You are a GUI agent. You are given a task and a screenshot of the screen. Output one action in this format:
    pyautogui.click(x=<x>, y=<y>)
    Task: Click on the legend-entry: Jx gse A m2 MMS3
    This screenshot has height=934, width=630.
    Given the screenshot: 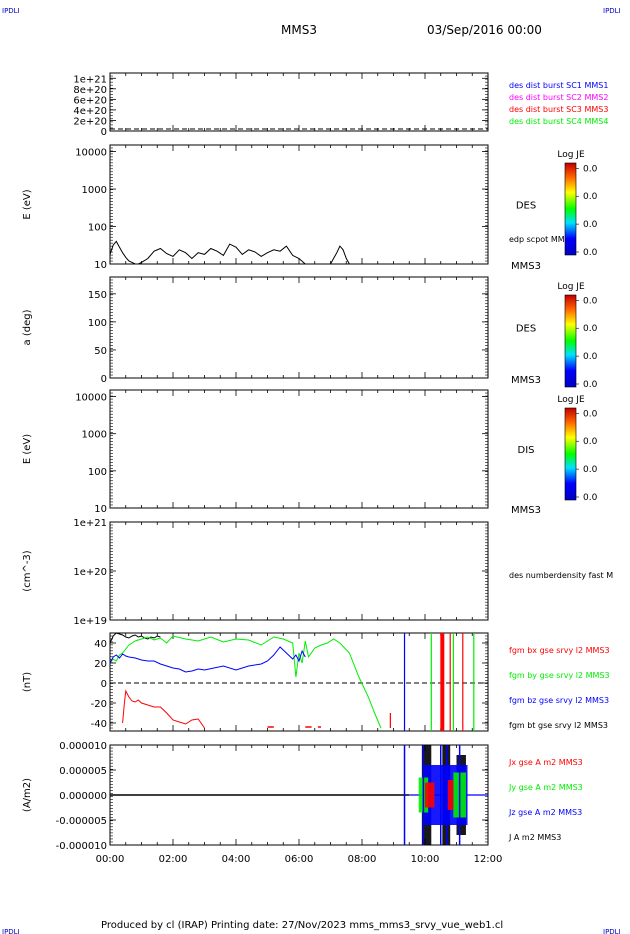 What is the action you would take?
    pyautogui.click(x=545, y=762)
    